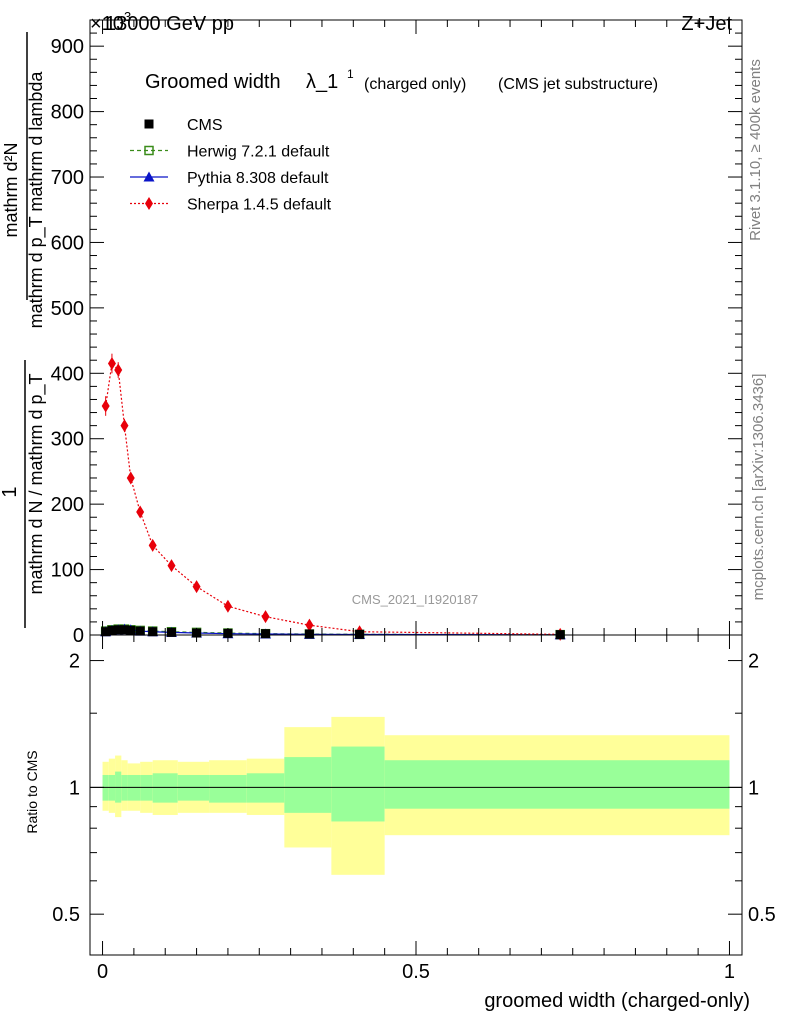 The width and height of the screenshot is (786, 1024). I want to click on exponent-base: ×10, so click(107, 24).